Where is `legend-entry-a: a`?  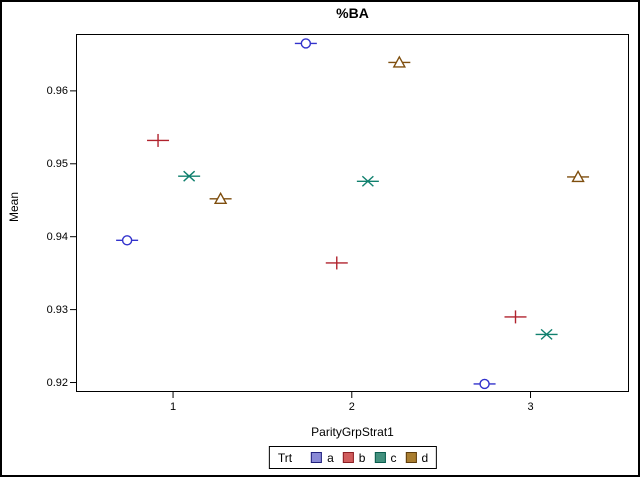
legend-entry-a: a is located at coordinates (322, 458).